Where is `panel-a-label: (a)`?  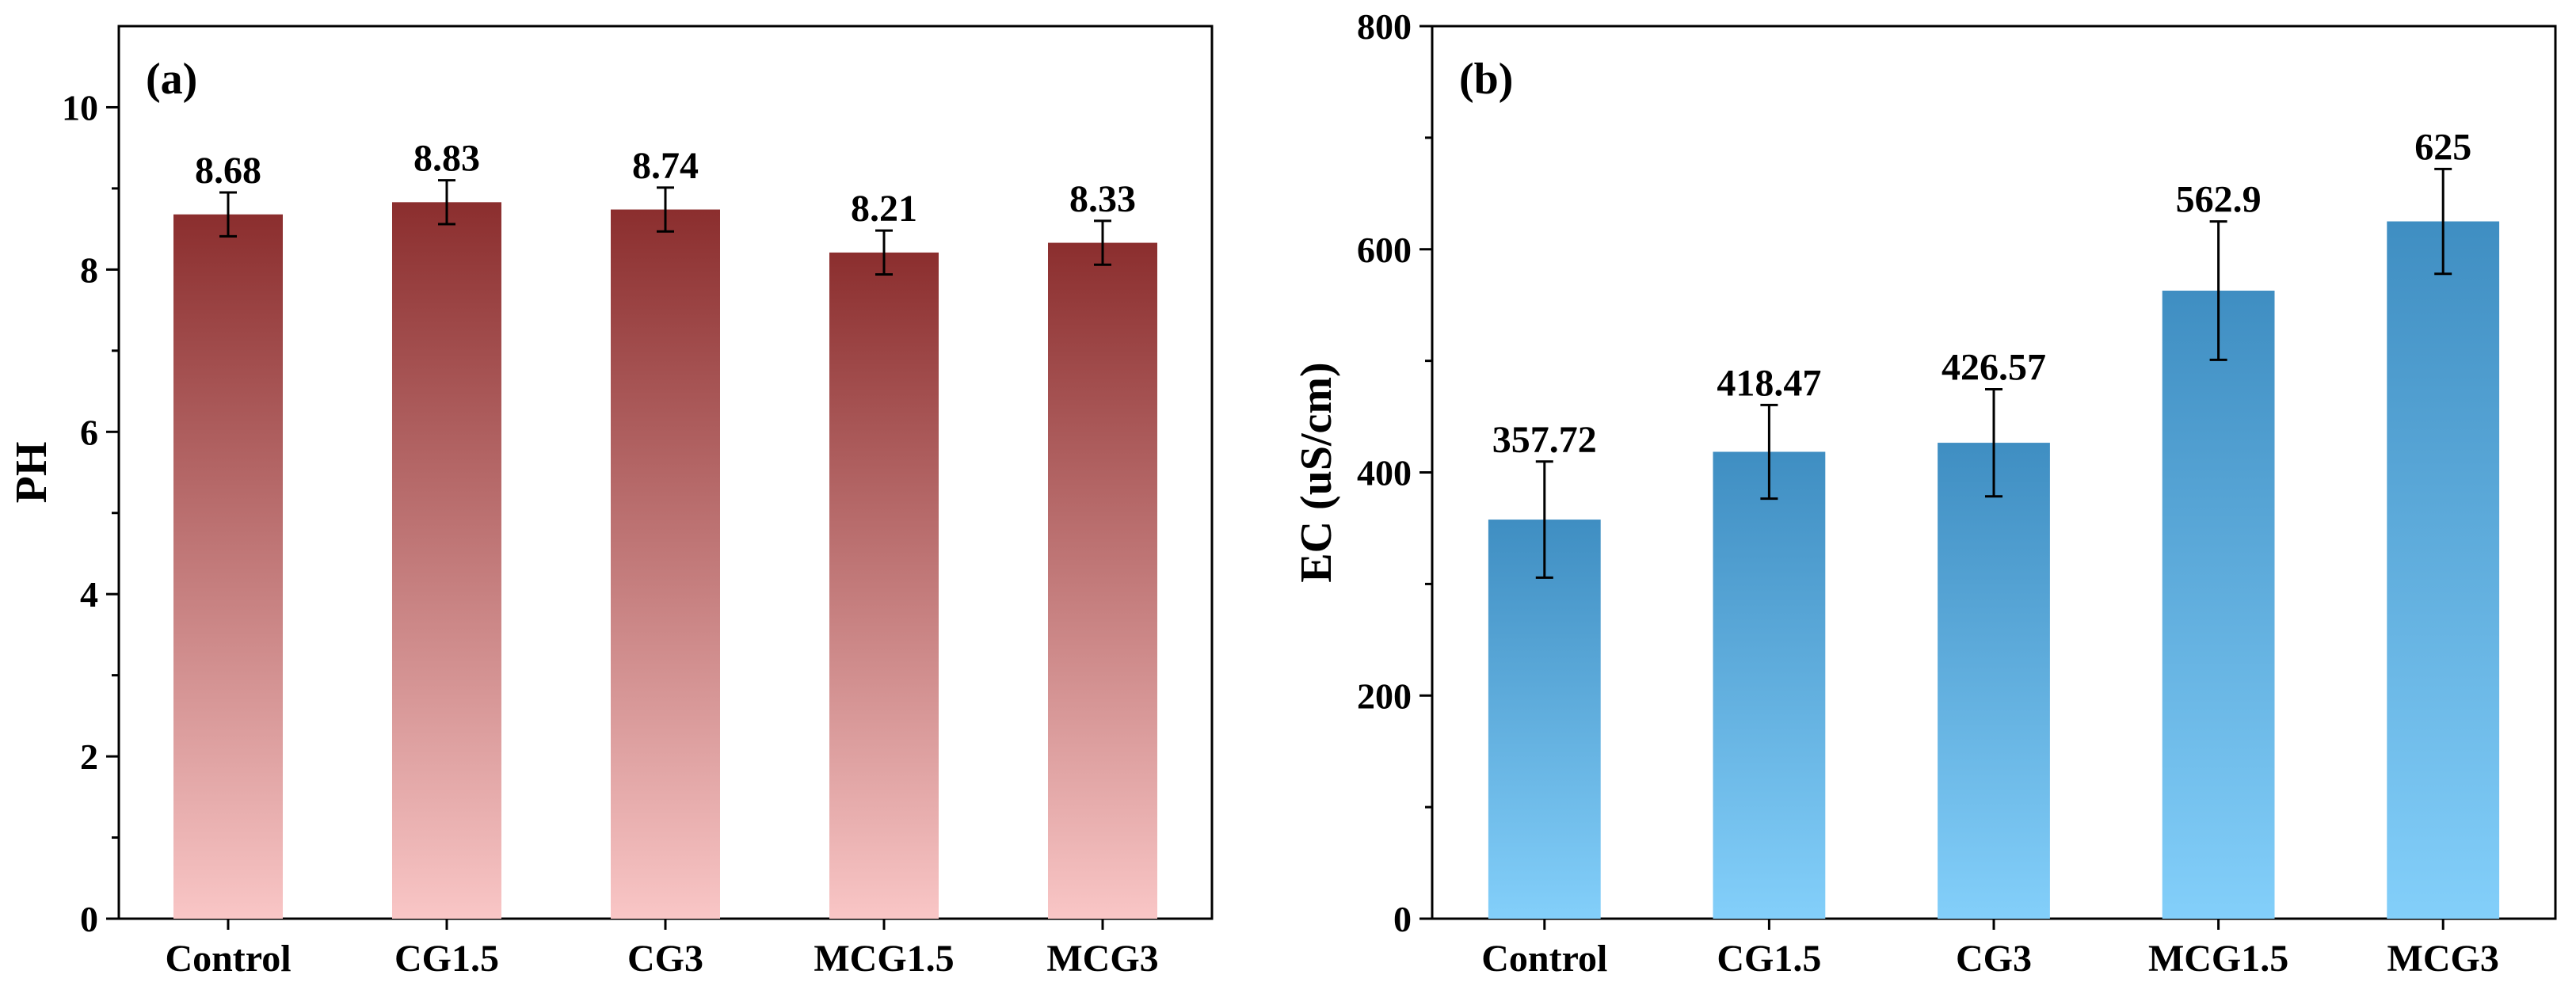
panel-a-label: (a) is located at coordinates (171, 79).